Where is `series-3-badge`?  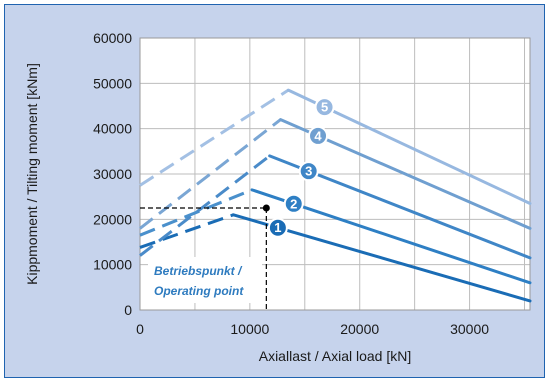 series-3-badge is located at coordinates (308, 171).